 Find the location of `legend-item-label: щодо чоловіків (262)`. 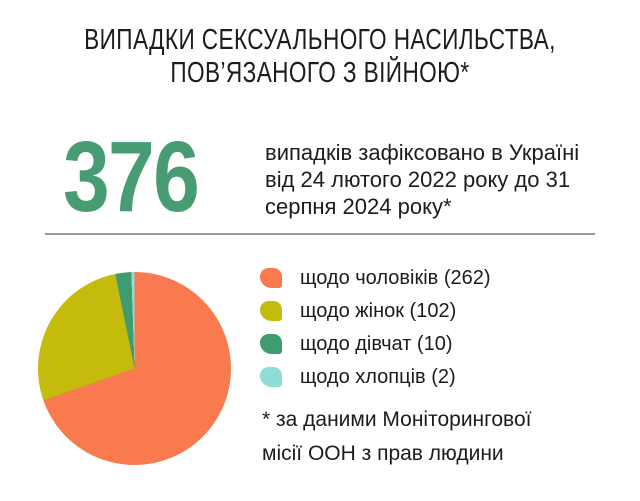

legend-item-label: щодо чоловіків (262) is located at coordinates (395, 277).